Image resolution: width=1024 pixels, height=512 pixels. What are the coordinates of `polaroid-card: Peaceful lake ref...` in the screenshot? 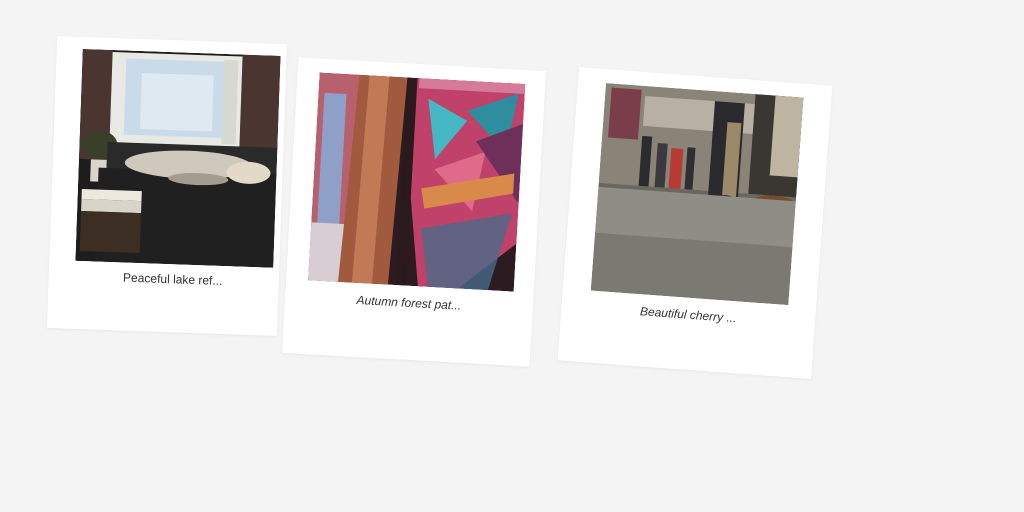 It's located at (167, 186).